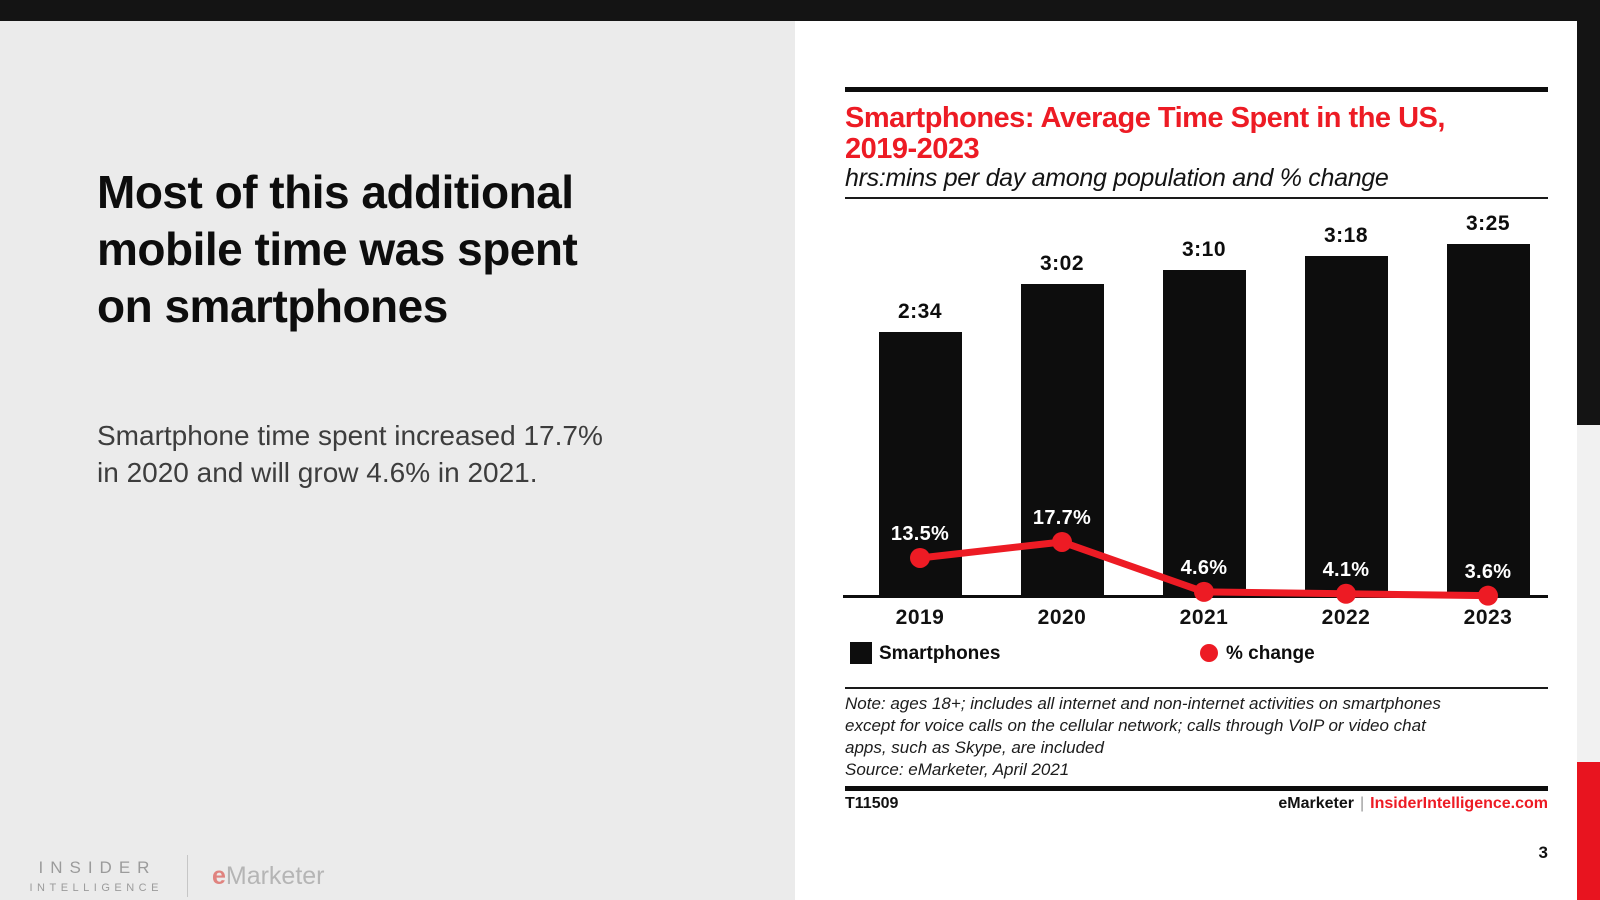 The height and width of the screenshot is (900, 1600). Describe the element at coordinates (1488, 571) in the screenshot. I see `pct-change-label: 3.6%` at that location.